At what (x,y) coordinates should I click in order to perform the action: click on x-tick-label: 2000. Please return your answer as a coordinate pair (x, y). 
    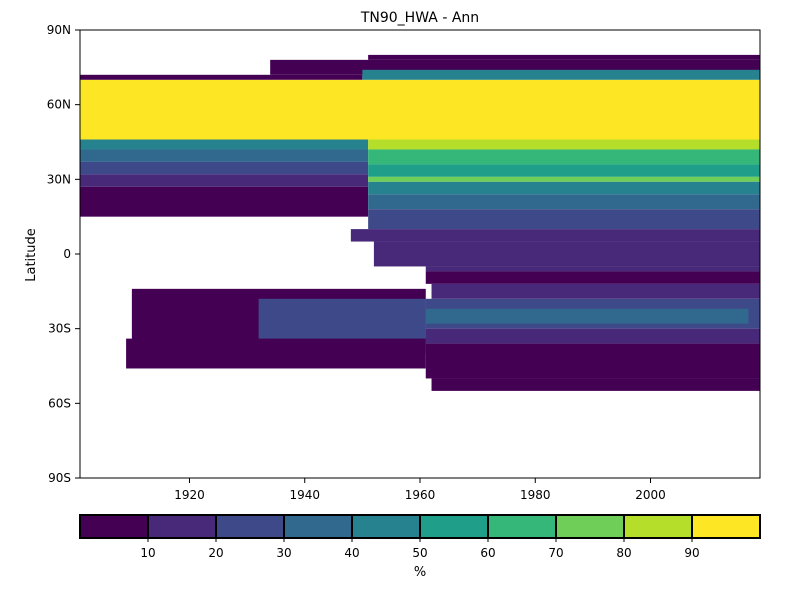
    Looking at the image, I should click on (650, 495).